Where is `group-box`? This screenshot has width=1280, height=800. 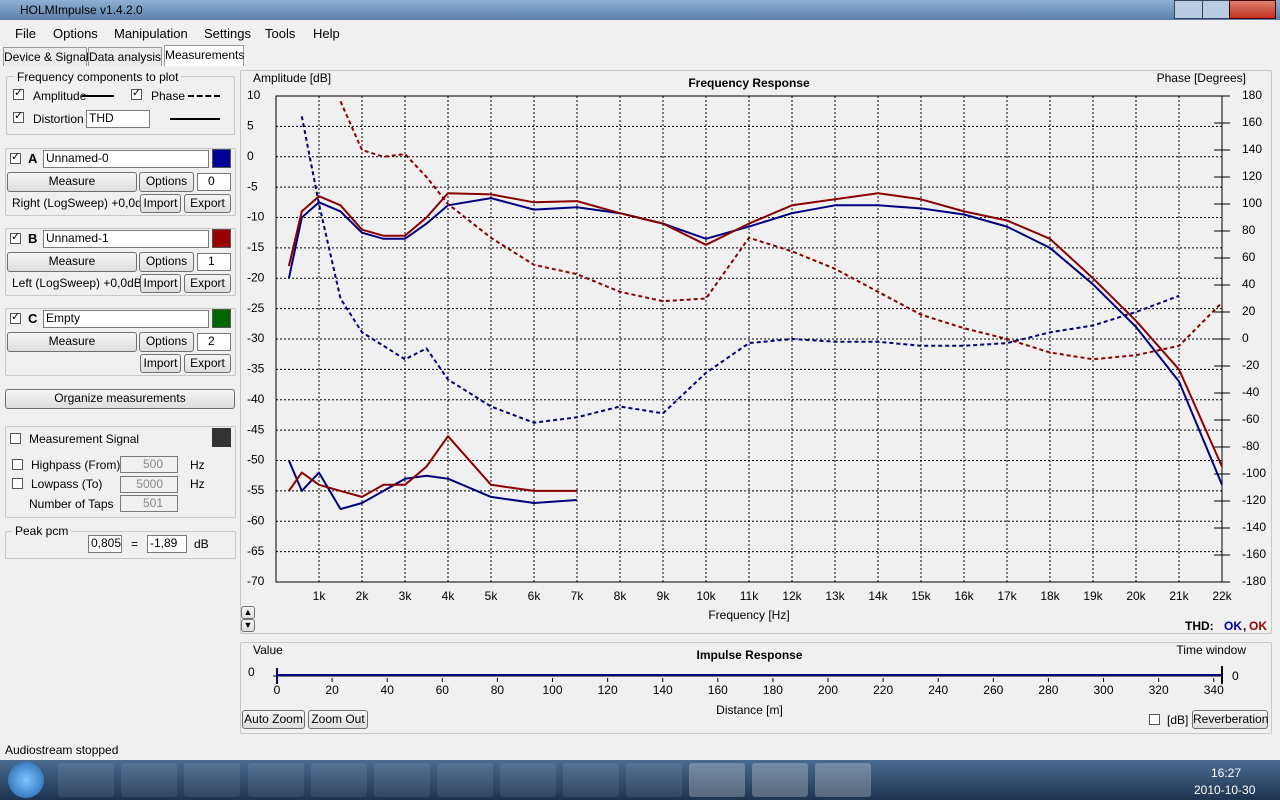 group-box is located at coordinates (120, 545).